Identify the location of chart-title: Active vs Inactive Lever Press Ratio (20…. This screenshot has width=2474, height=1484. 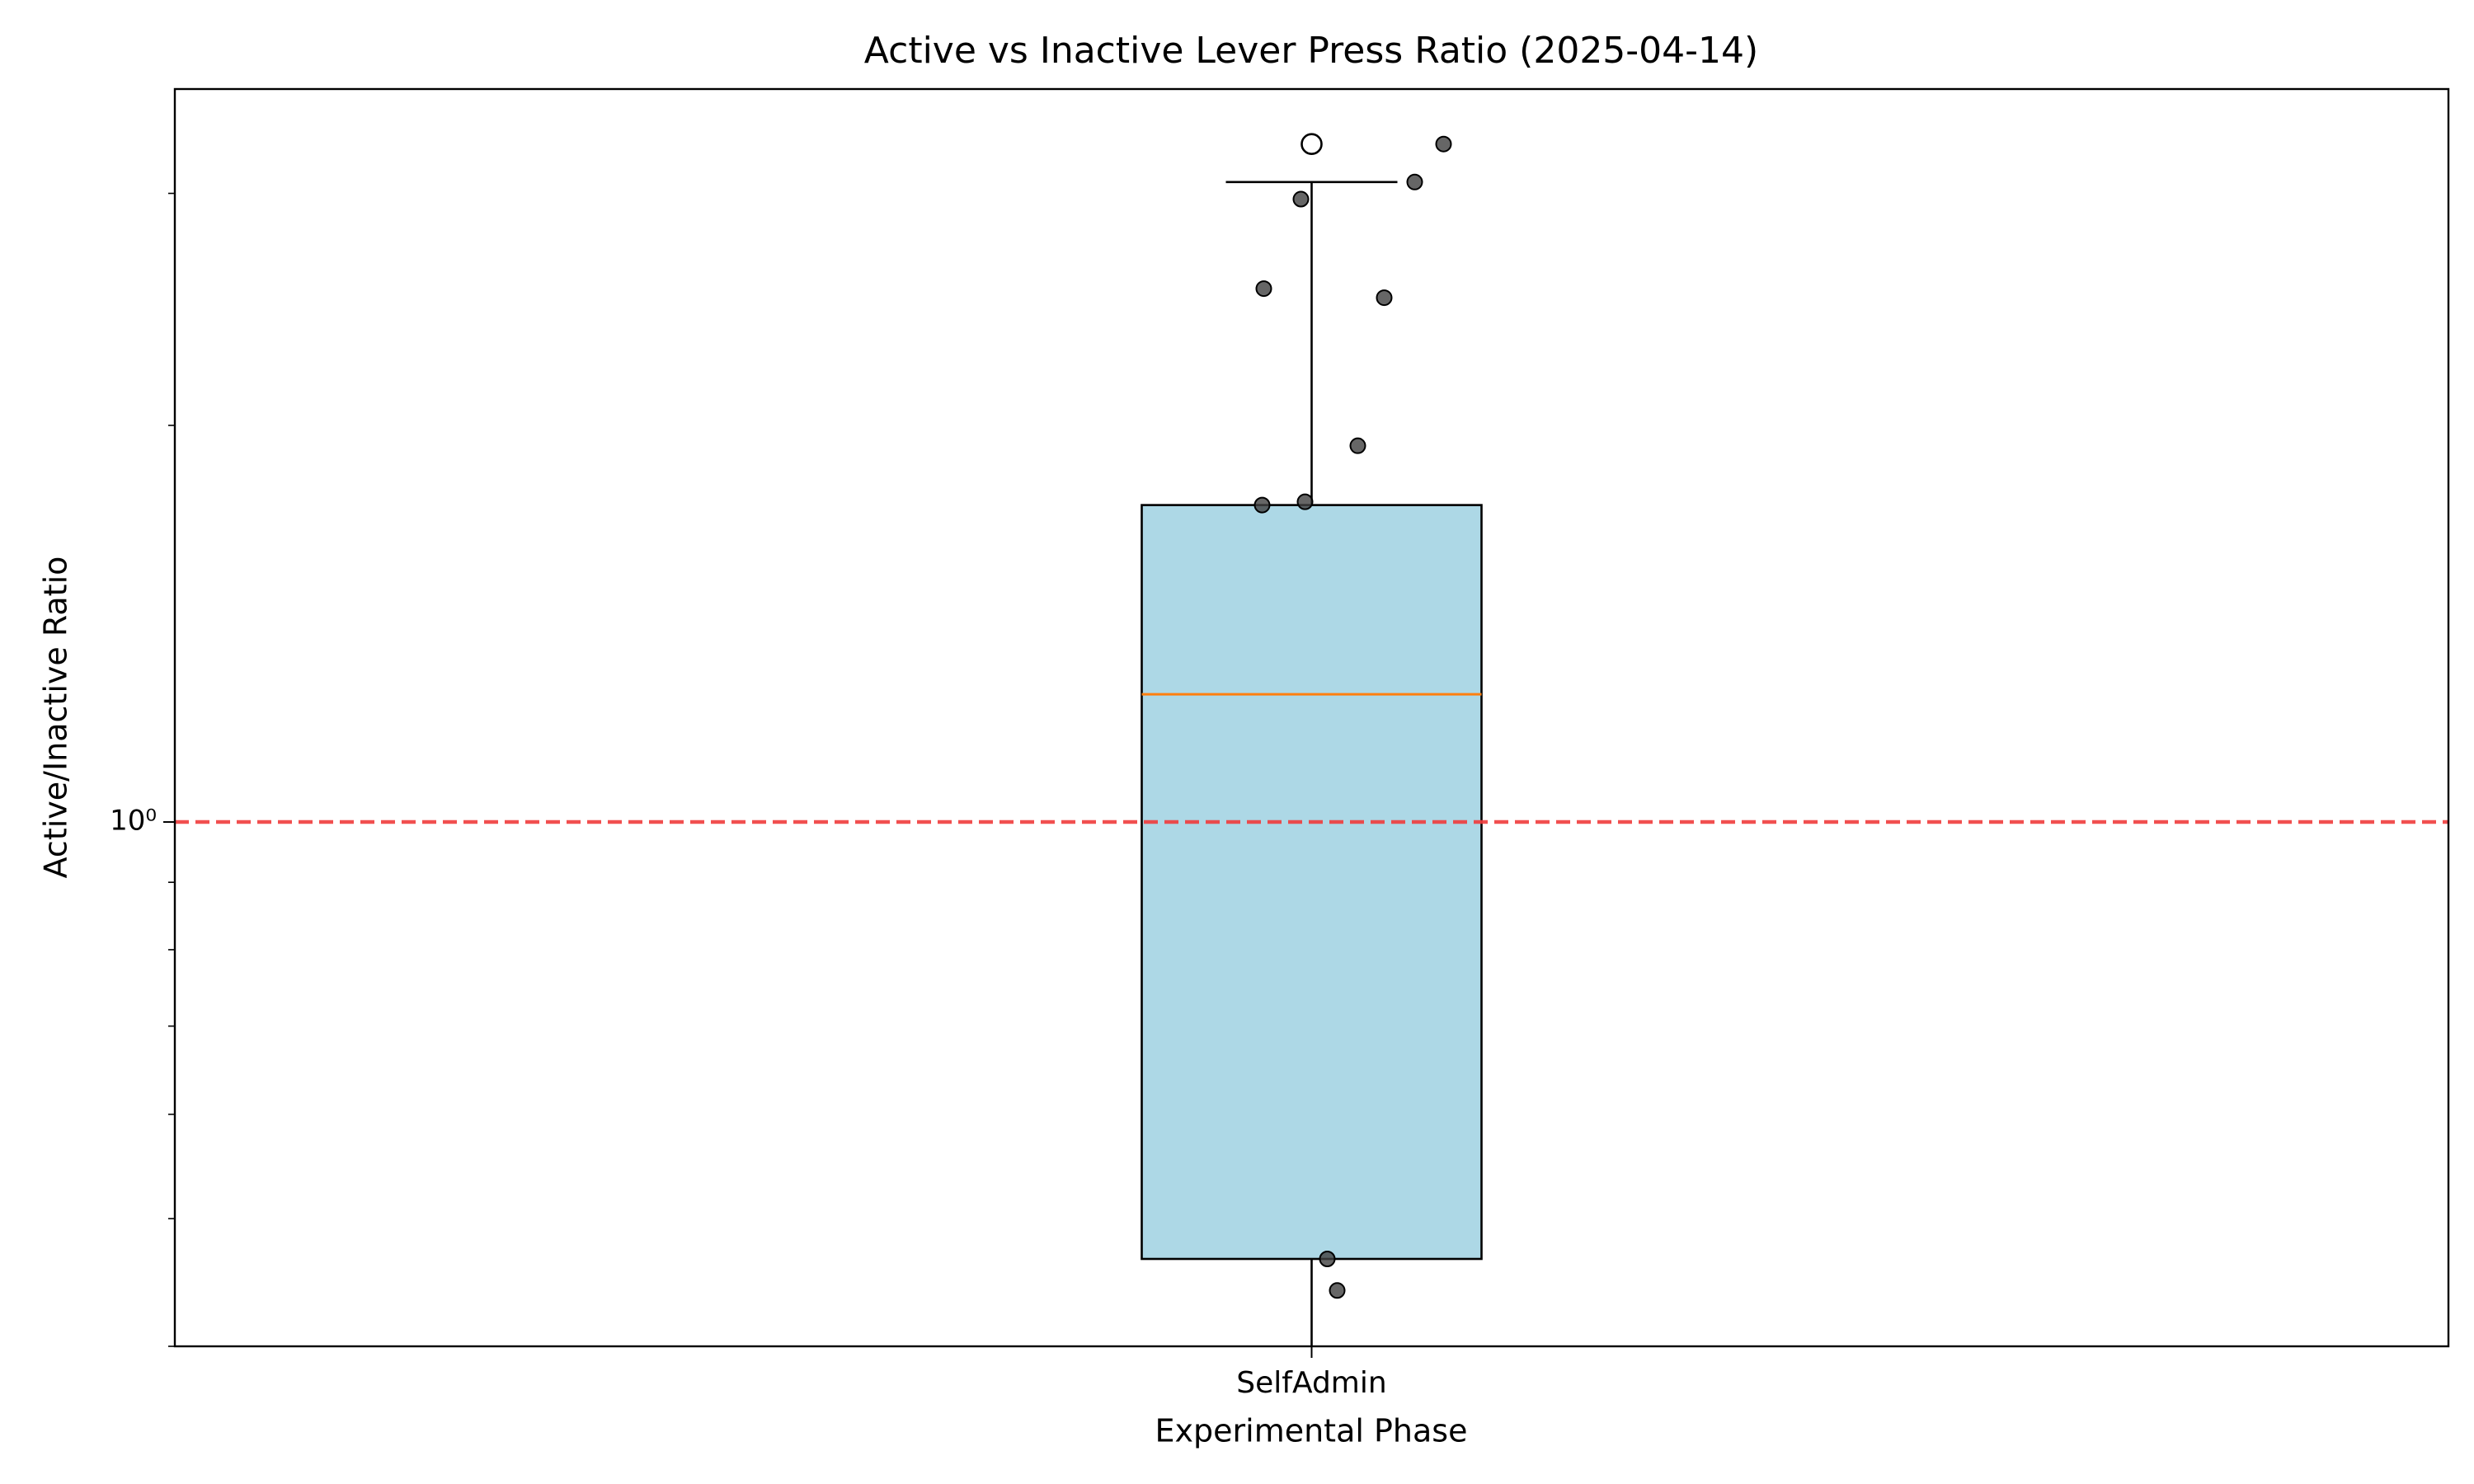
(1311, 51).